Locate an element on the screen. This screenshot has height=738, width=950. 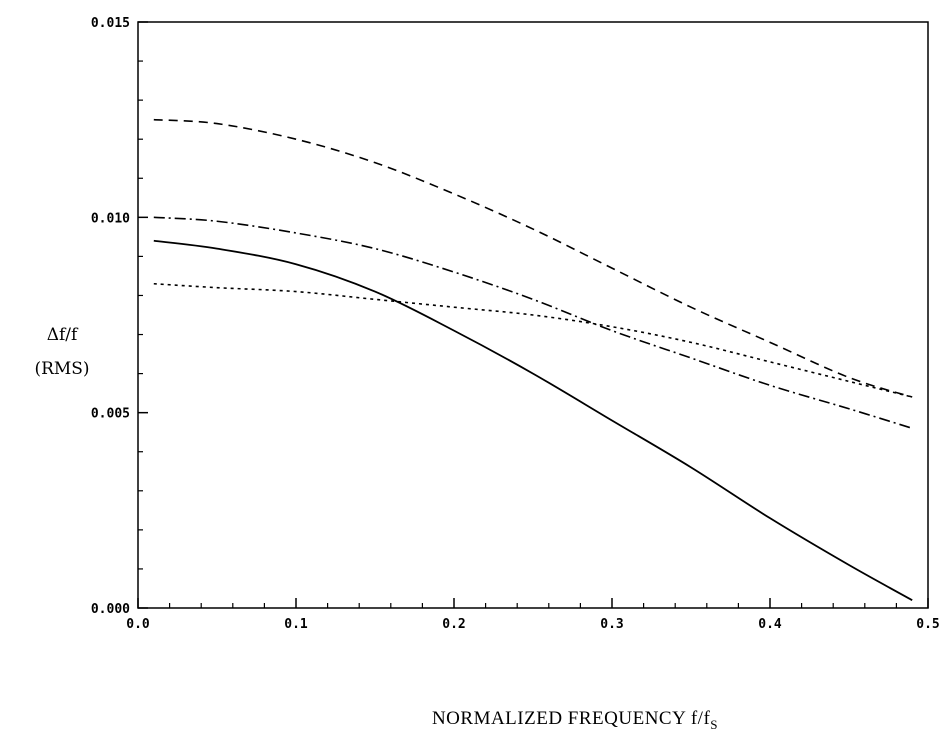
y-tick-label: 0.000 is located at coordinates (110, 609).